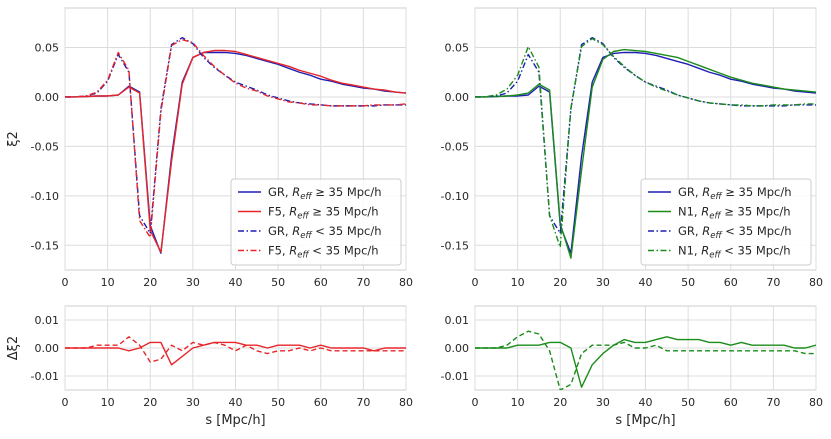  What do you see at coordinates (13, 139) in the screenshot?
I see `y-axis-label: ξ2` at bounding box center [13, 139].